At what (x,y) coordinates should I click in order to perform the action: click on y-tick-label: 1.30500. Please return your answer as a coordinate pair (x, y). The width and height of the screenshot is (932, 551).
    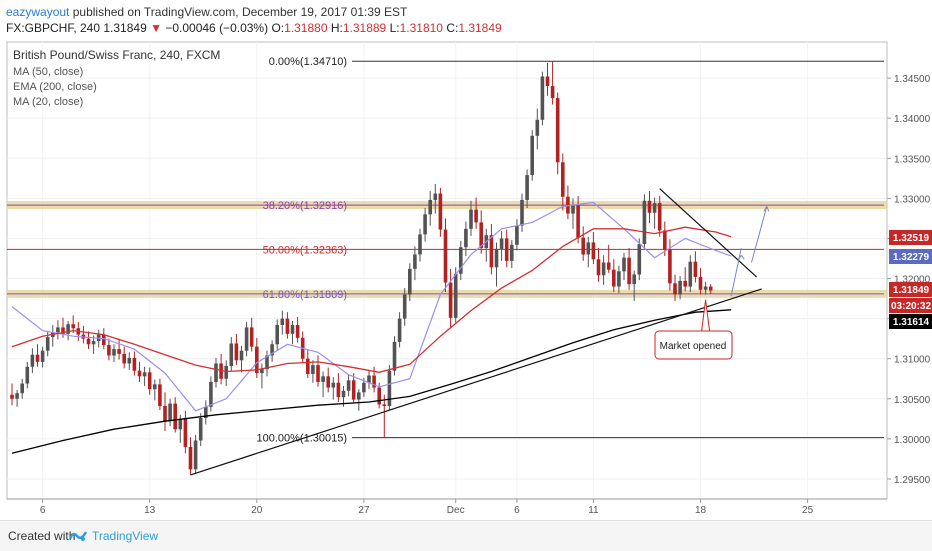
    Looking at the image, I should click on (912, 400).